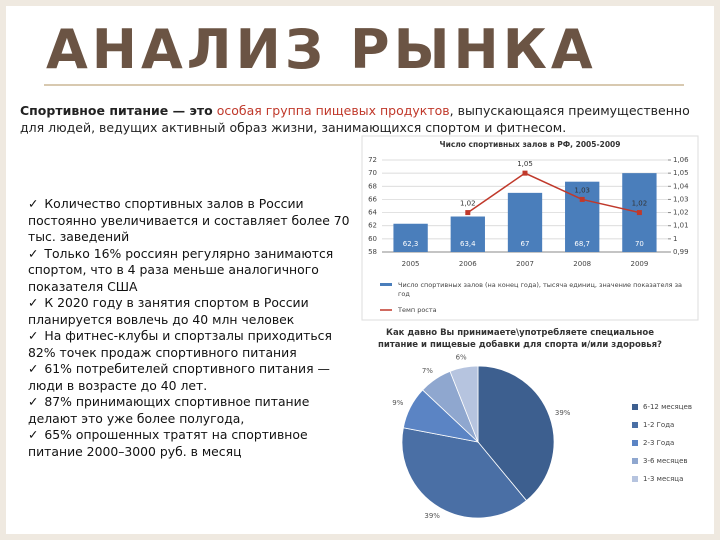  Describe the element at coordinates (658, 425) in the screenshot. I see `legend-label: 1-2 Года` at that location.